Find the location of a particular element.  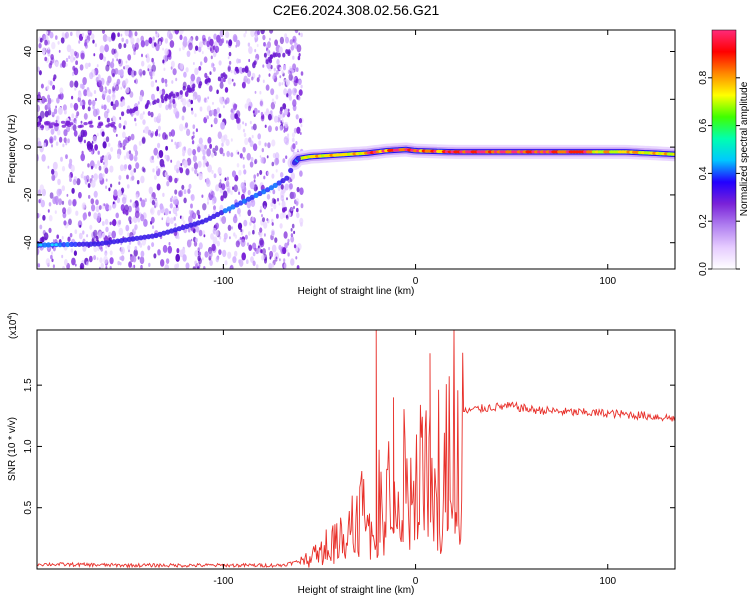

y-tick-label: 1.0 is located at coordinates (28, 446).